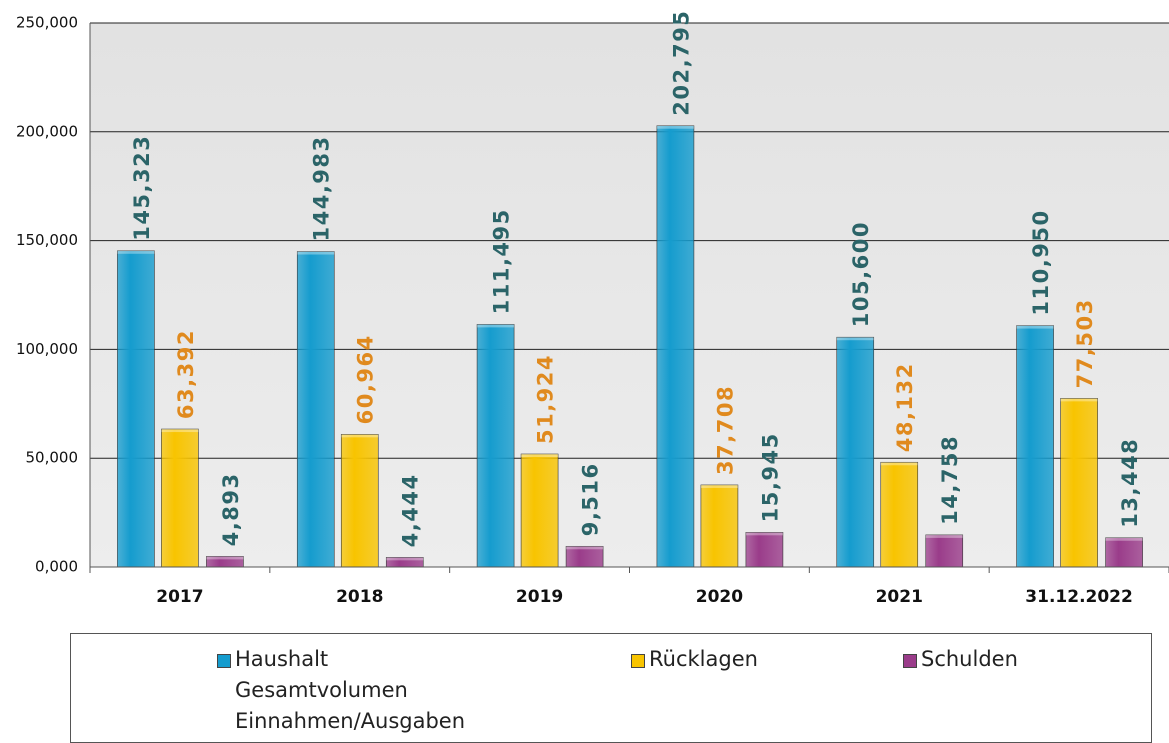 This screenshot has height=743, width=1169. Describe the element at coordinates (539, 597) in the screenshot. I see `x-tick-label: 2019` at that location.